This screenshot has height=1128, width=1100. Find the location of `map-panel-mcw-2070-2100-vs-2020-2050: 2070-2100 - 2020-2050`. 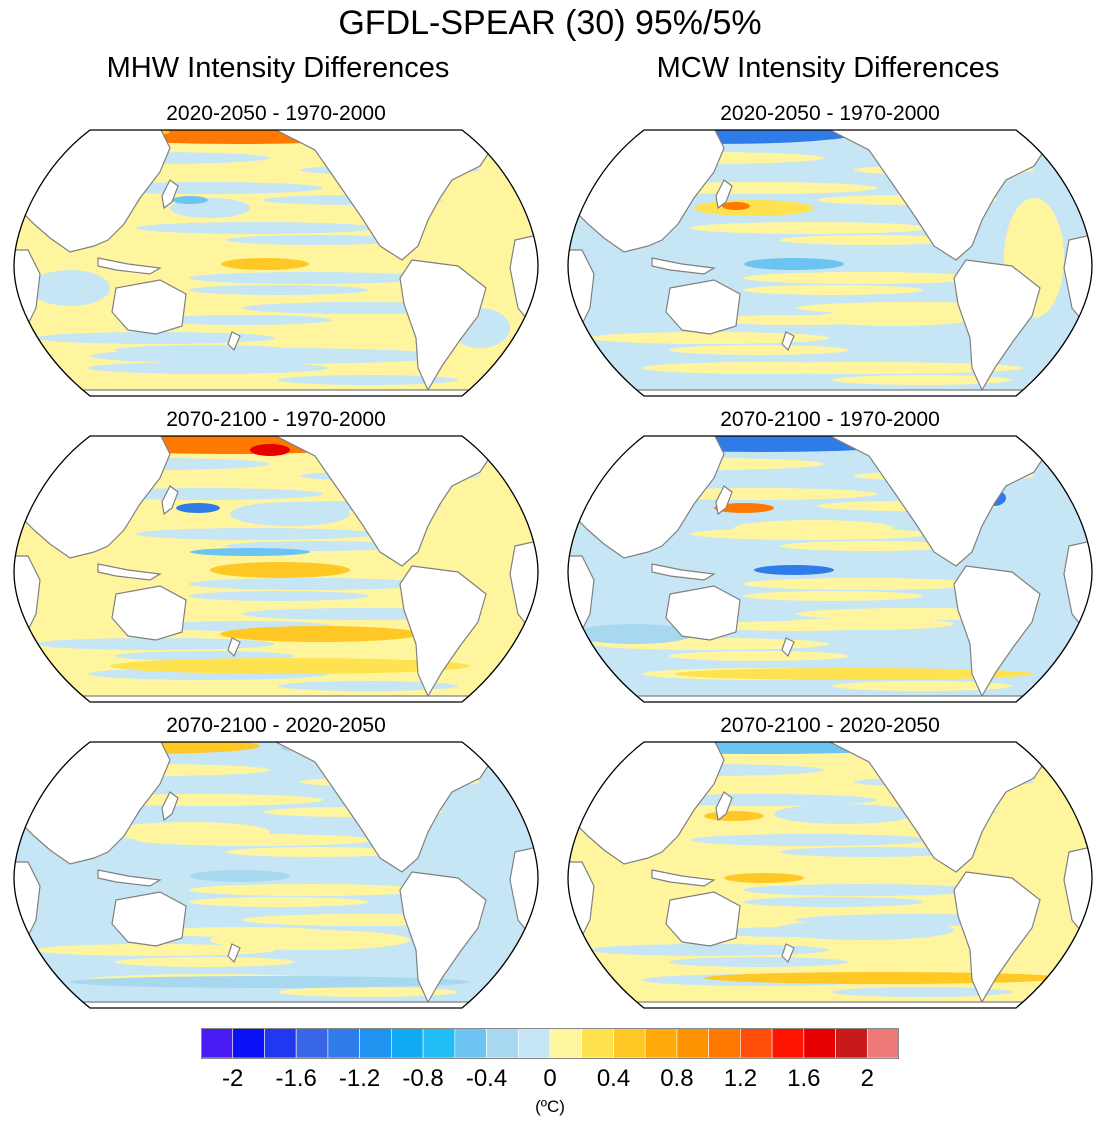

map-panel-mcw-2070-2100-vs-2020-2050: 2070-2100 - 2020-2050 is located at coordinates (830, 861).